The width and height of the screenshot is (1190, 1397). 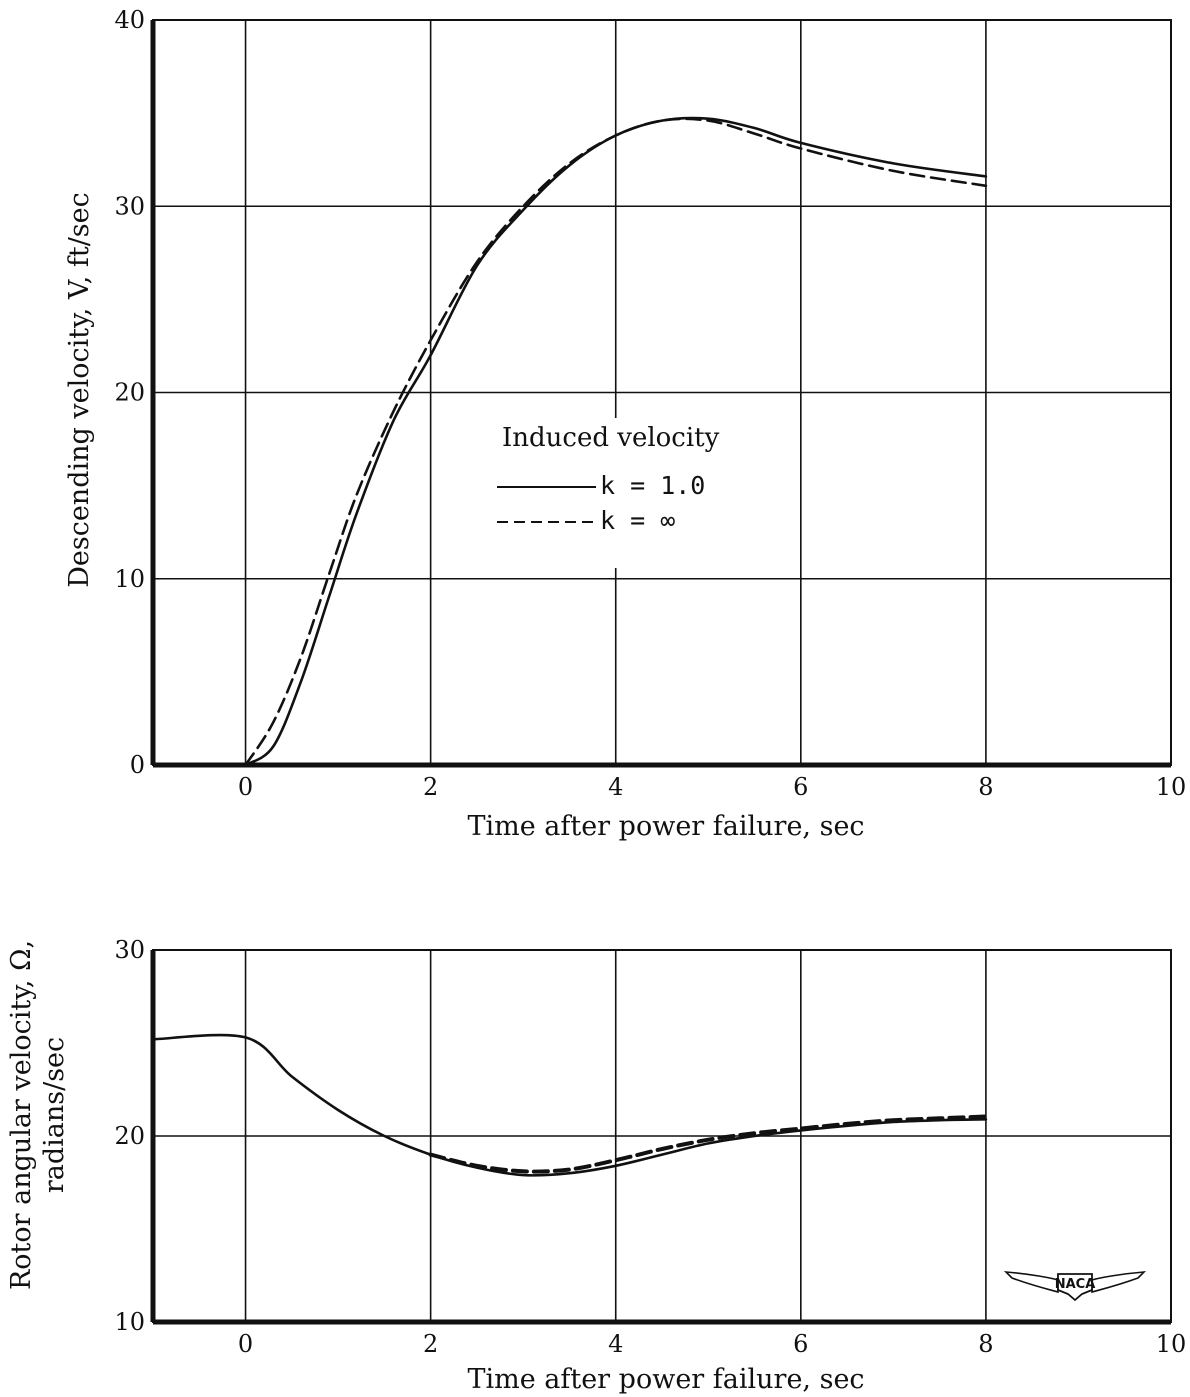 What do you see at coordinates (21, 1115) in the screenshot?
I see `y-axis-label: Rotor angular velocity, Ω,` at bounding box center [21, 1115].